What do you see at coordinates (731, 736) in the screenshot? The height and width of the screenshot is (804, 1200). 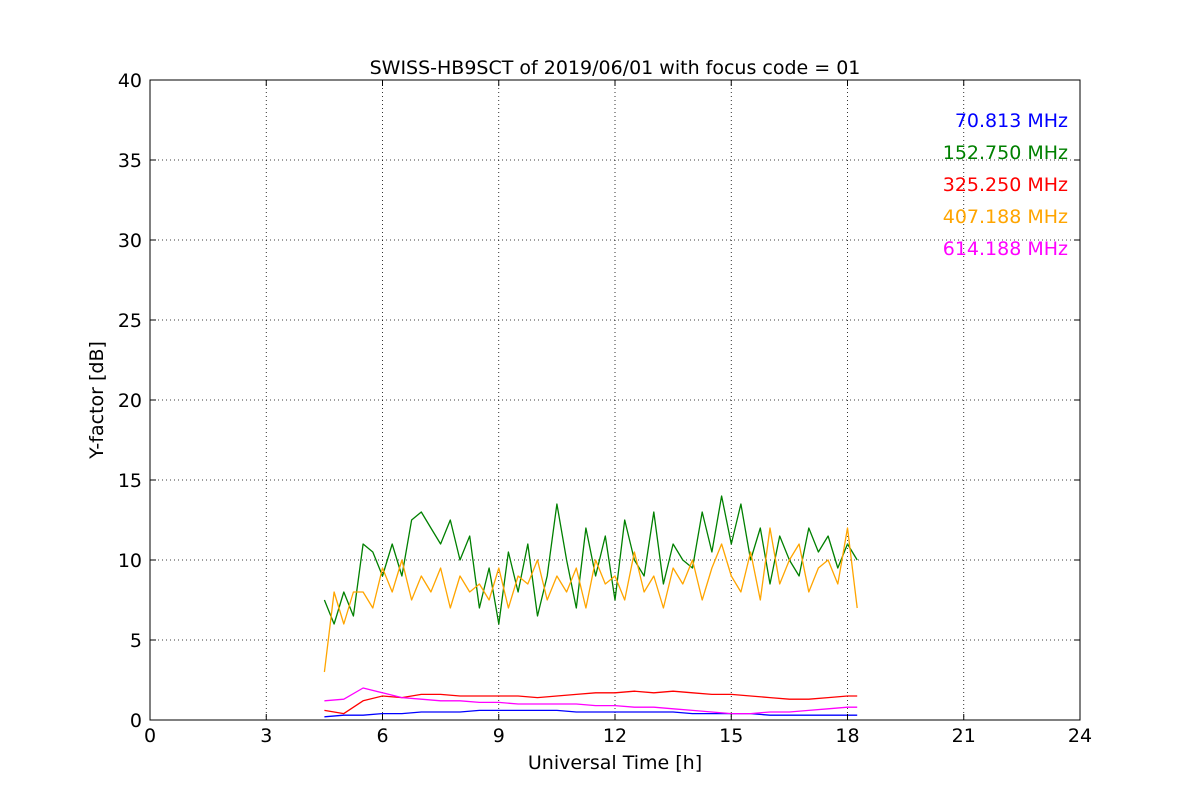 I see `x-tick-label: 15` at bounding box center [731, 736].